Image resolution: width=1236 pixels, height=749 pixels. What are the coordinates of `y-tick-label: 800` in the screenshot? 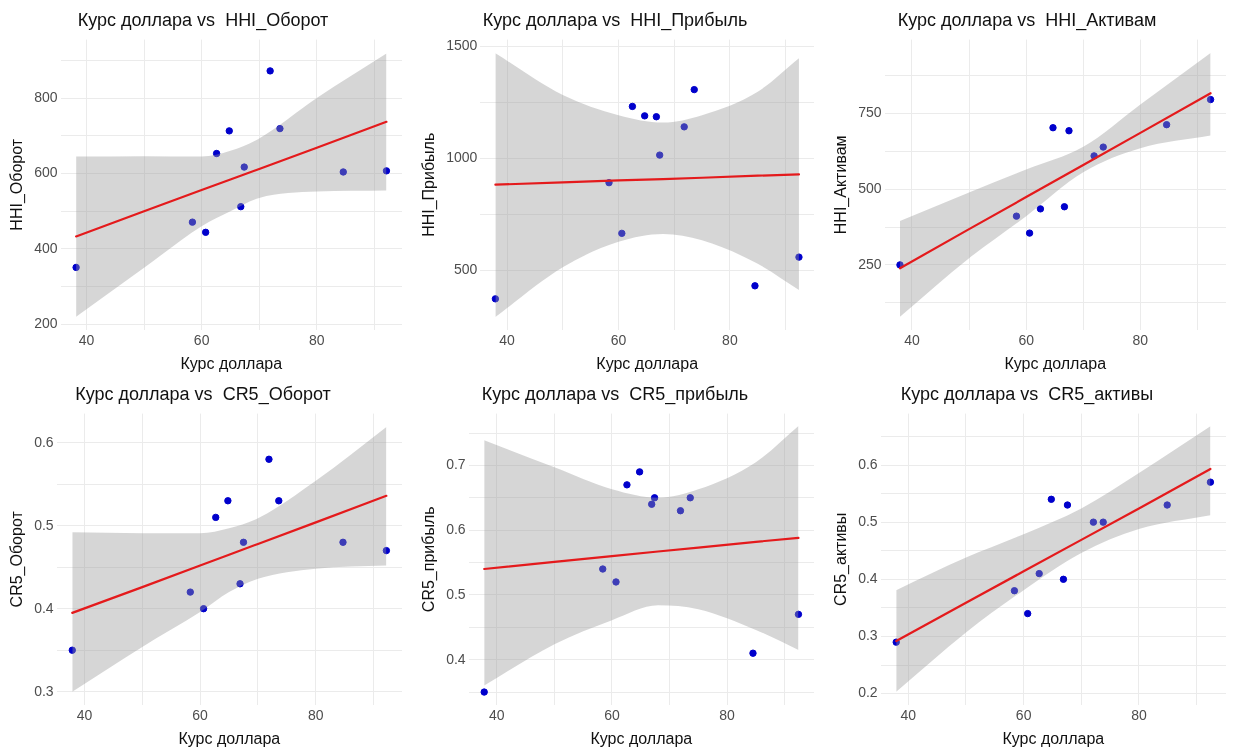 It's located at (46, 96).